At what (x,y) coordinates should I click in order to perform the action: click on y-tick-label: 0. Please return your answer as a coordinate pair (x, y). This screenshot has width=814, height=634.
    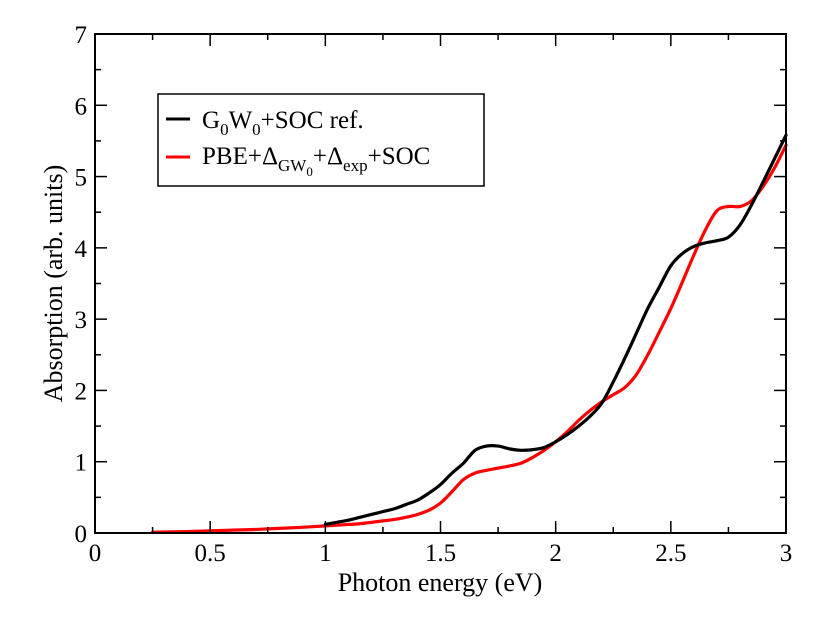
    Looking at the image, I should click on (81, 534).